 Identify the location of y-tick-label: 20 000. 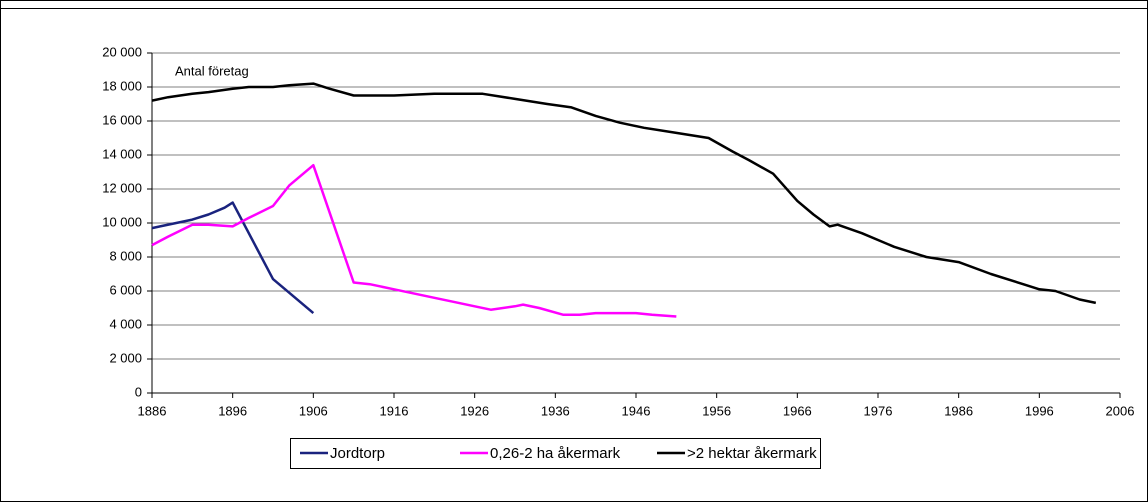
(122, 51).